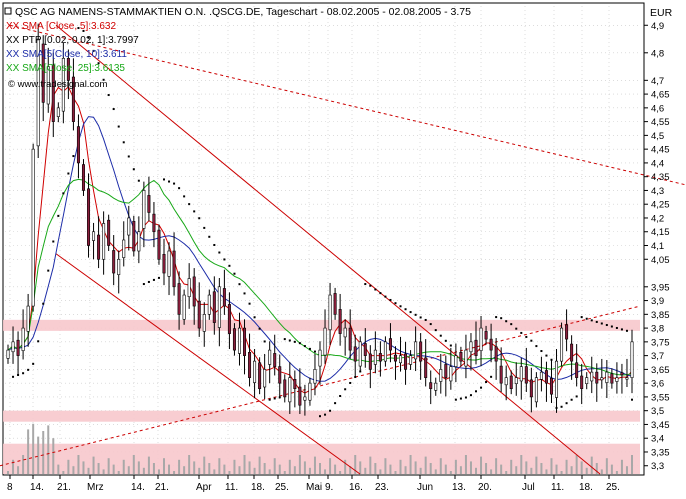 This screenshot has height=499, width=686. I want to click on resistance-zone, so click(321, 325).